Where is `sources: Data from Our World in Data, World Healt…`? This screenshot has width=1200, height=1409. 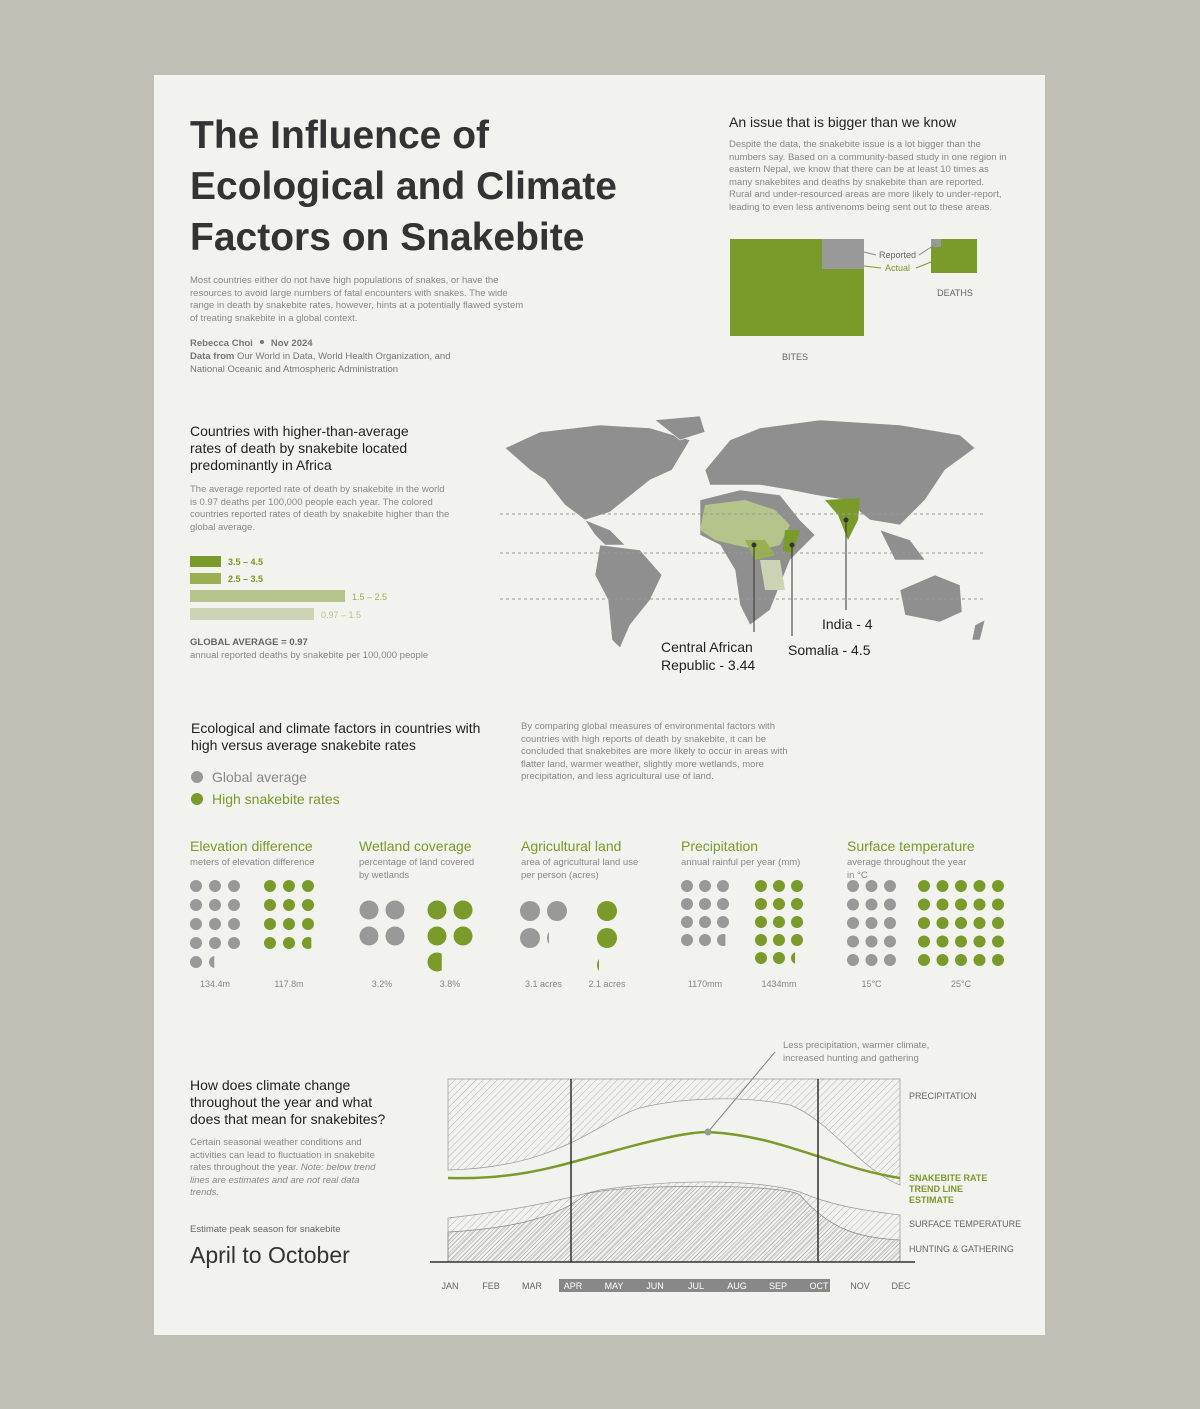 sources: Data from Our World in Data, World Healt… is located at coordinates (325, 363).